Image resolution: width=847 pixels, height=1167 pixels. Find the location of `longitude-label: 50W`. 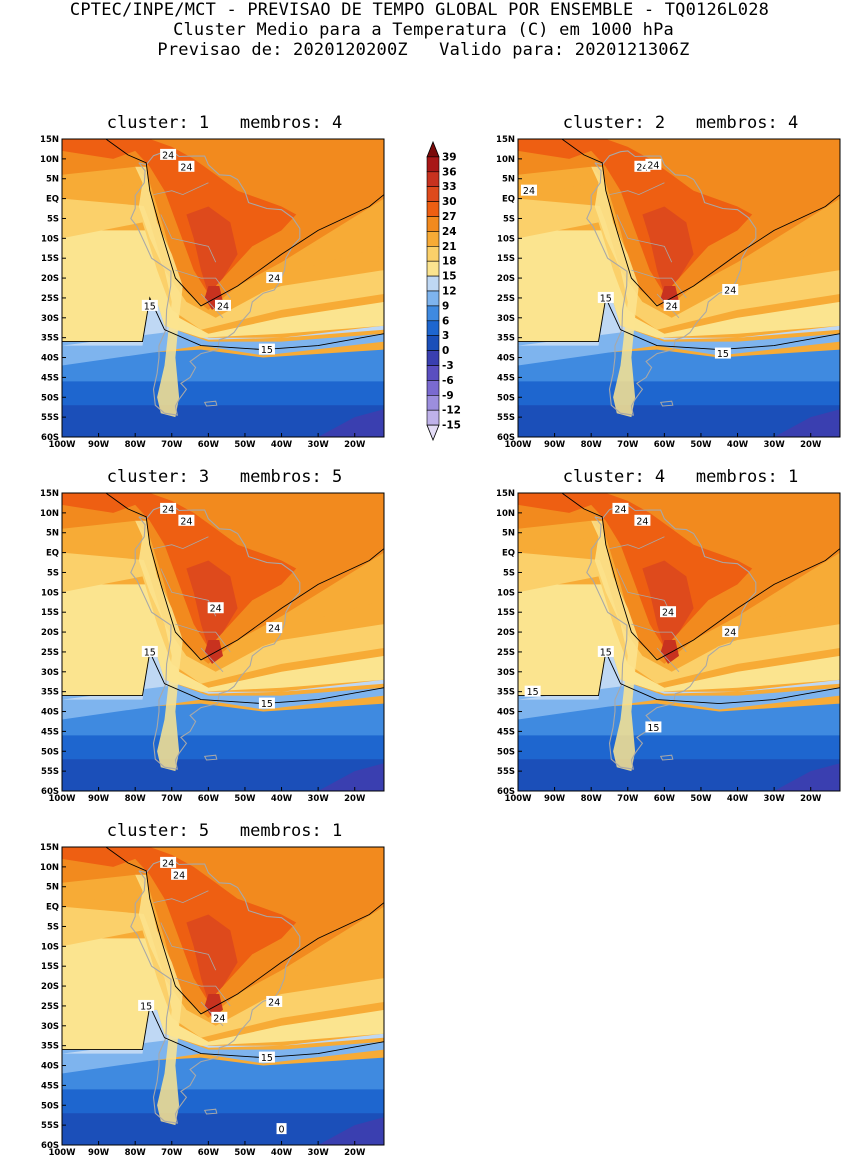

longitude-label: 50W is located at coordinates (701, 445).